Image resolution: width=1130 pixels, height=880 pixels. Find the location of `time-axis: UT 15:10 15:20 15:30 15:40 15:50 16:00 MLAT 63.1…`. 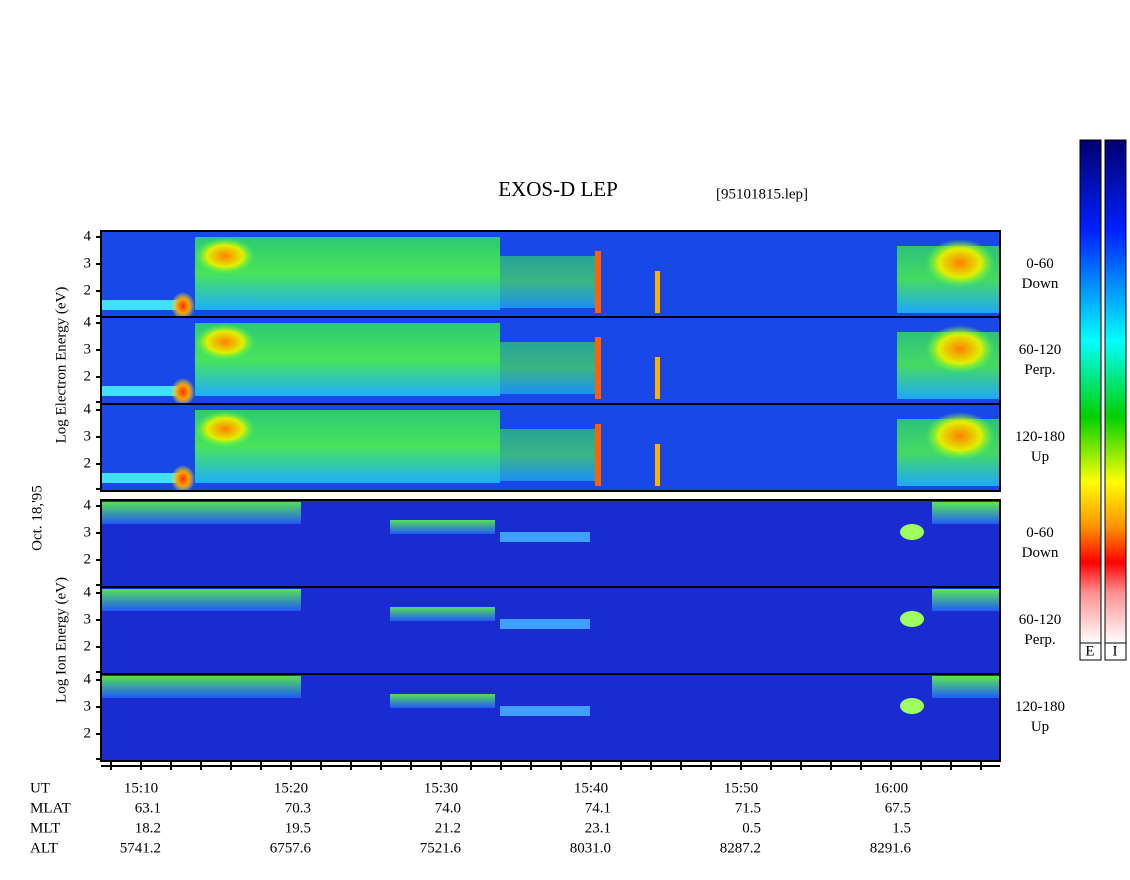

time-axis: UT 15:10 15:20 15:30 15:40 15:50 16:00 MLAT 63.1… is located at coordinates (515, 809).